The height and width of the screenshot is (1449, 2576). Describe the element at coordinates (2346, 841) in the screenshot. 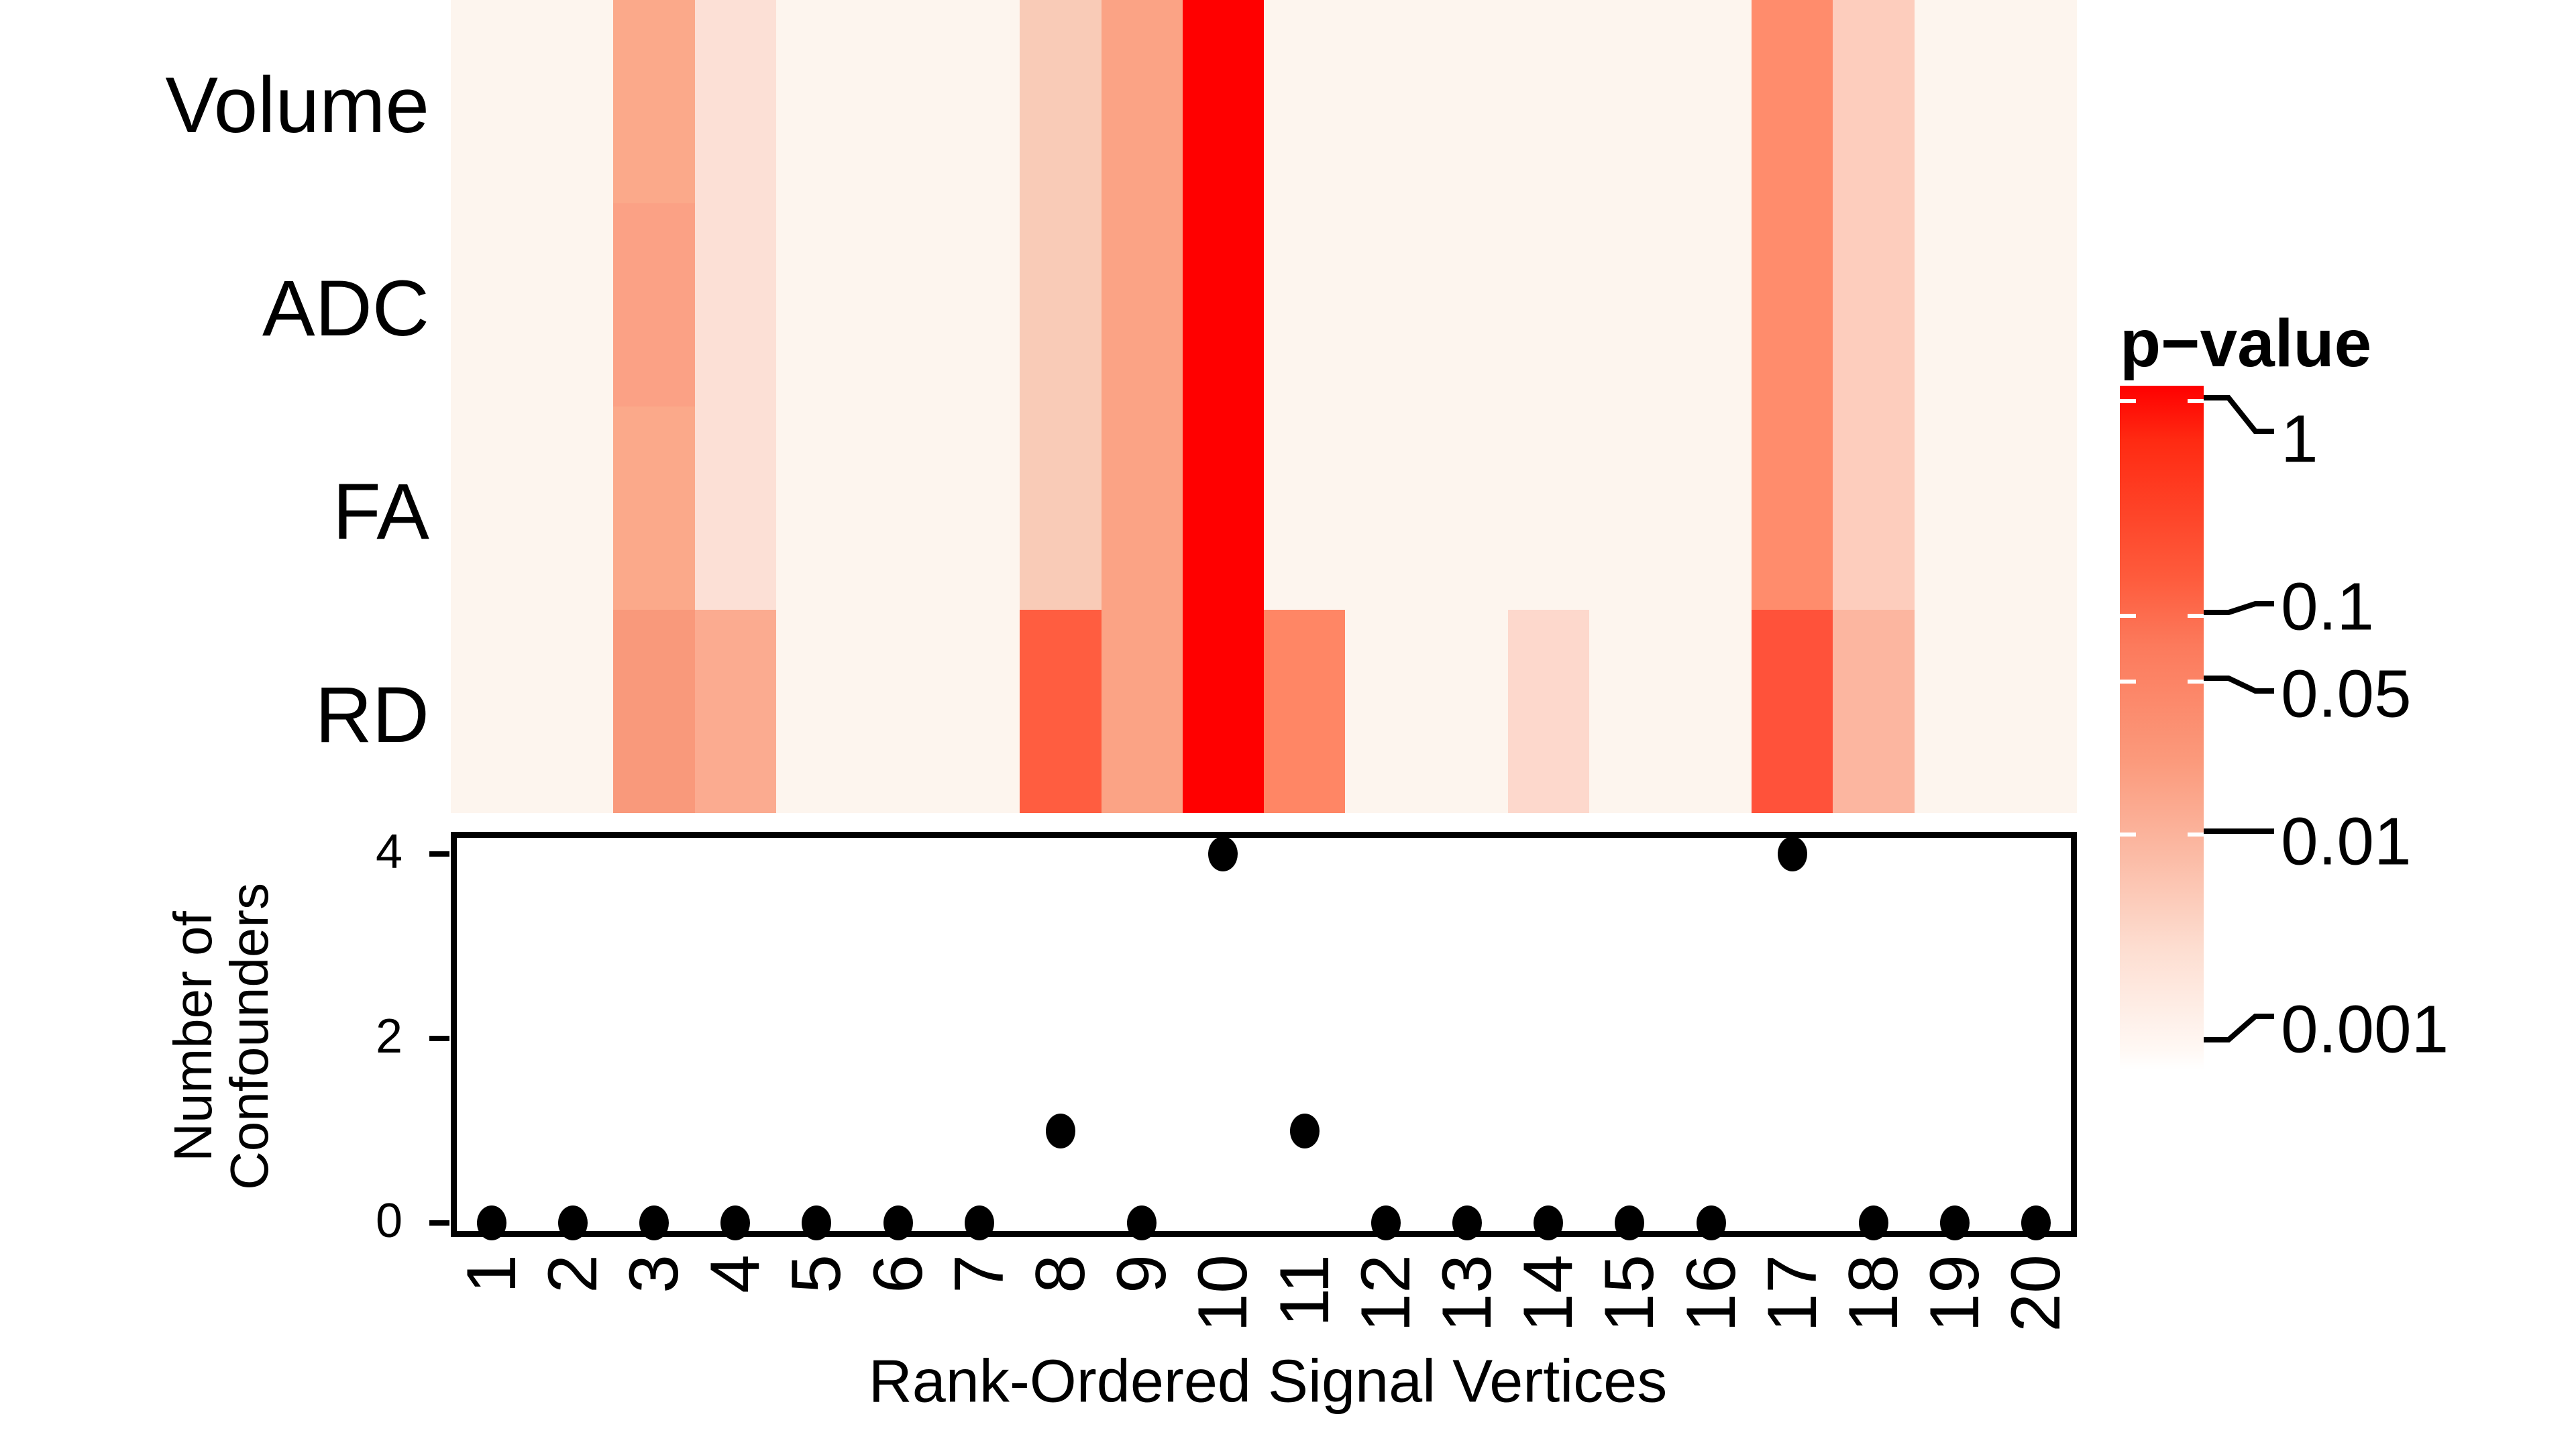

I see `legend-label-0-01: 0.01` at that location.